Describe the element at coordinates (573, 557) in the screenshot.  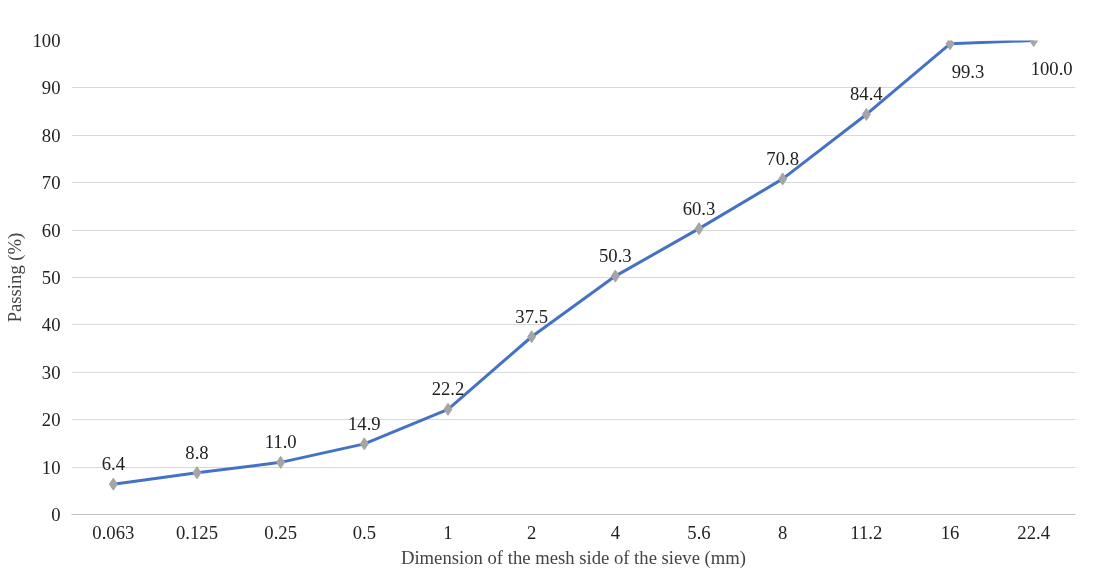
I see `x-axis-title: Dimension of the mesh side of the sieve (mm)` at that location.